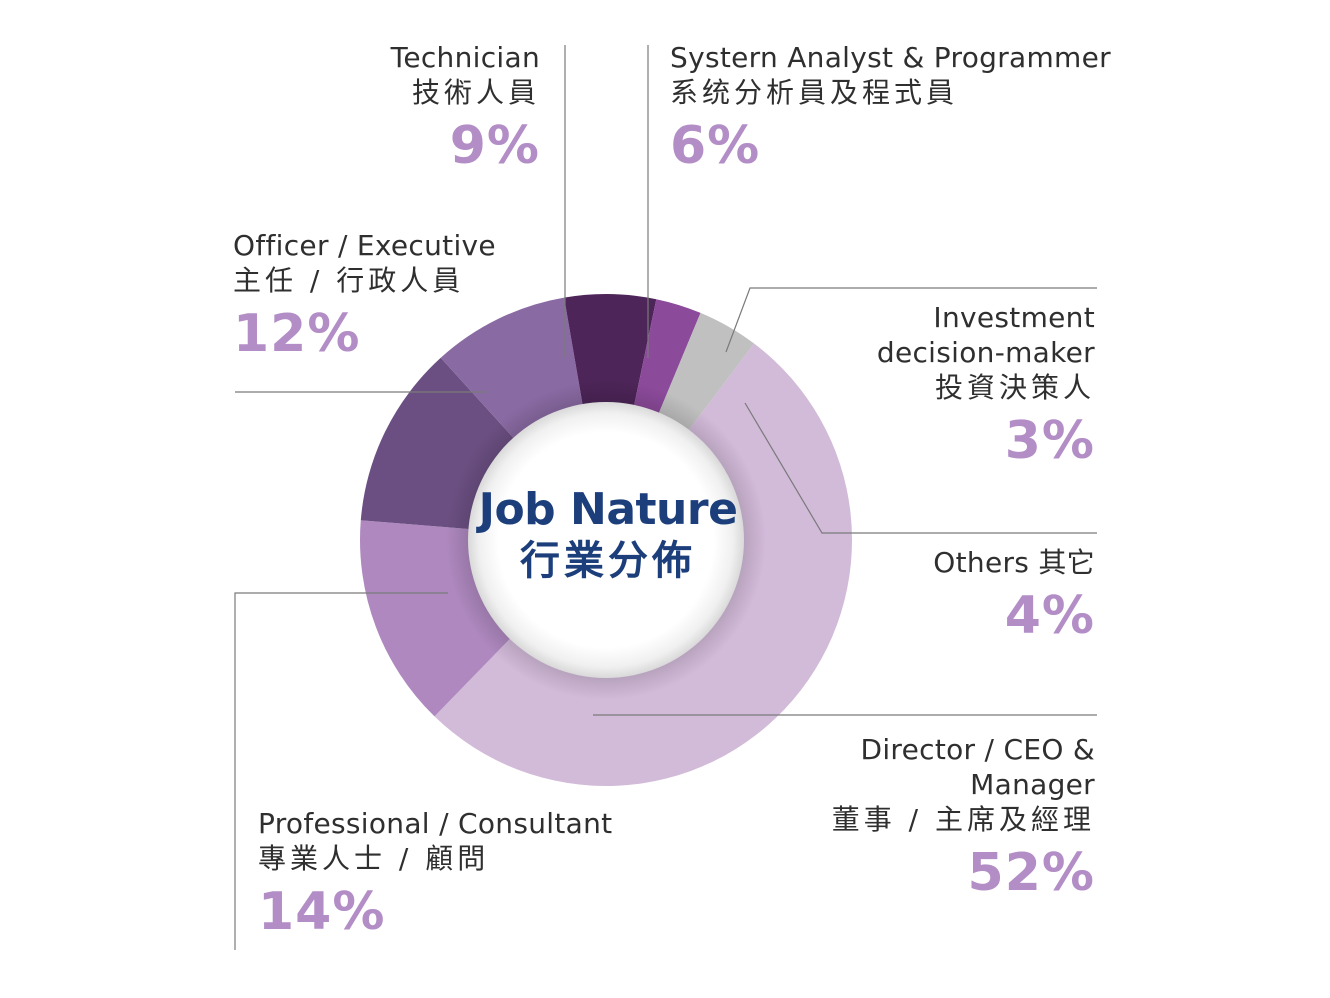 This screenshot has width=1330, height=998. Describe the element at coordinates (465, 109) in the screenshot. I see `label-technician: Technician 技術人員 9%` at that location.